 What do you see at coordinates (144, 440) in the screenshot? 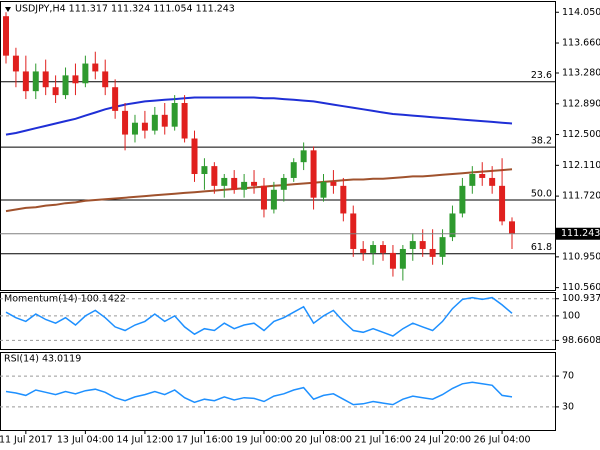
I see `x-tick-label: 14 Jul 12:00` at bounding box center [144, 440].